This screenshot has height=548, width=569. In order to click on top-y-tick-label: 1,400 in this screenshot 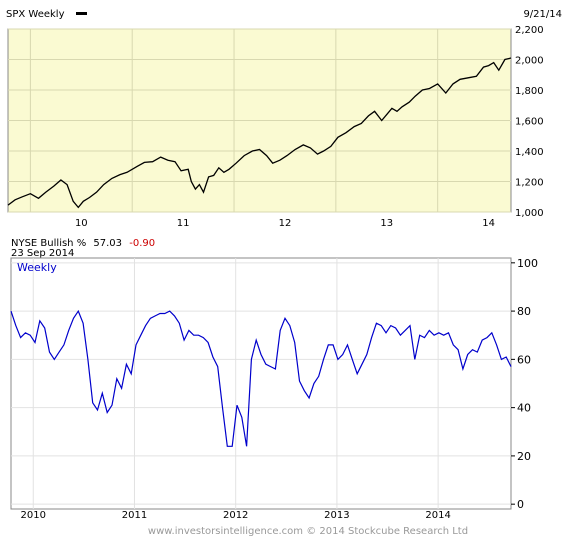, I will do `click(529, 152)`.